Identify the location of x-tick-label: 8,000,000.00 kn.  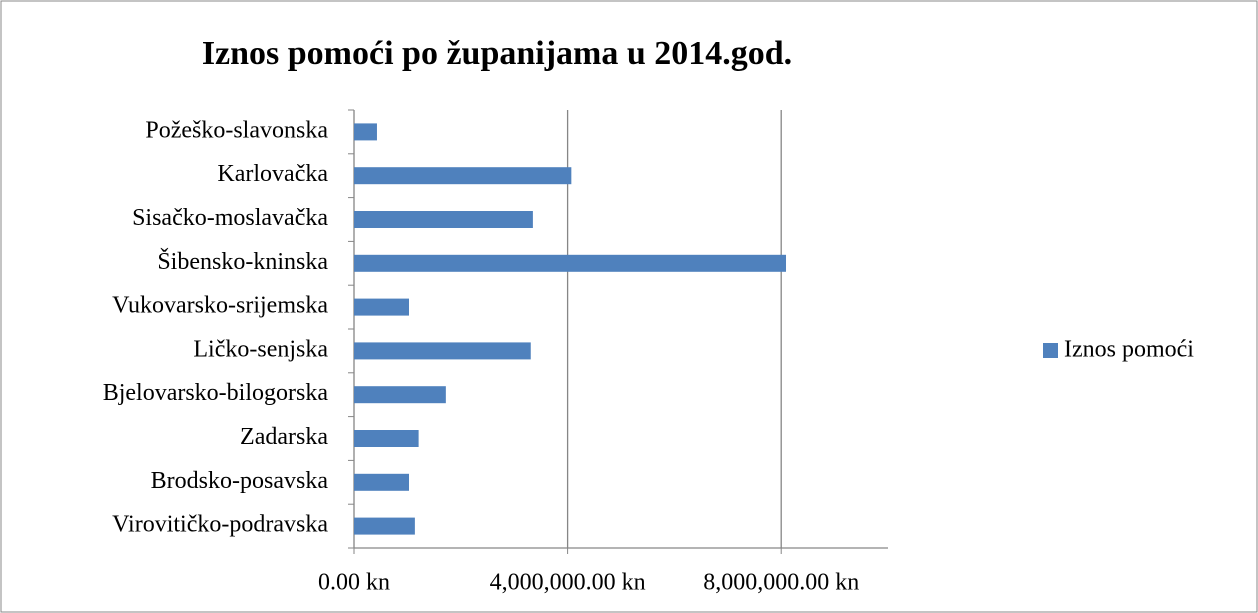
(781, 583).